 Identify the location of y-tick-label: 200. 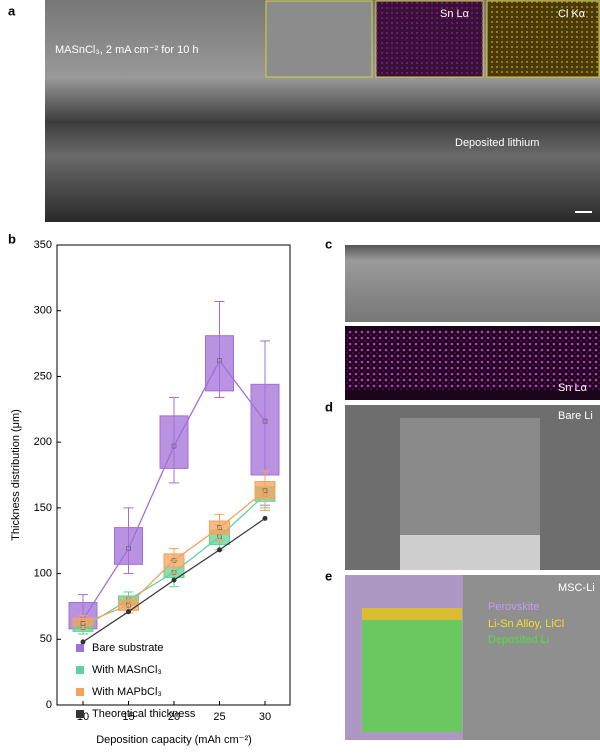
(43, 442).